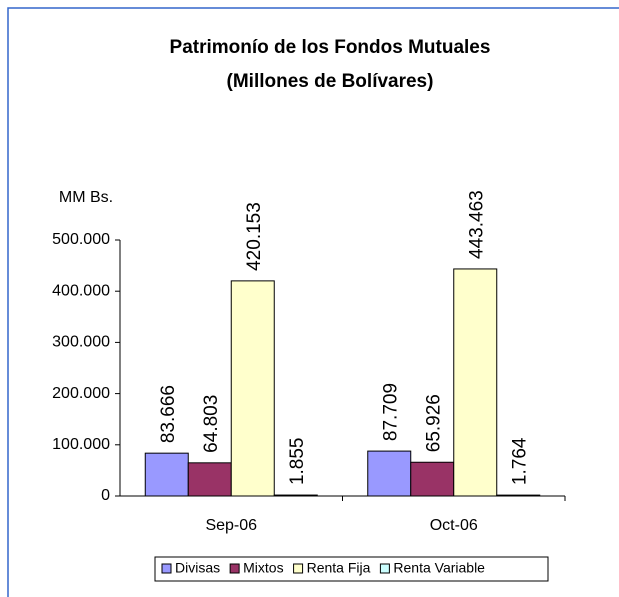 Image resolution: width=619 pixels, height=597 pixels. What do you see at coordinates (263, 568) in the screenshot?
I see `legend-label: Mixtos` at bounding box center [263, 568].